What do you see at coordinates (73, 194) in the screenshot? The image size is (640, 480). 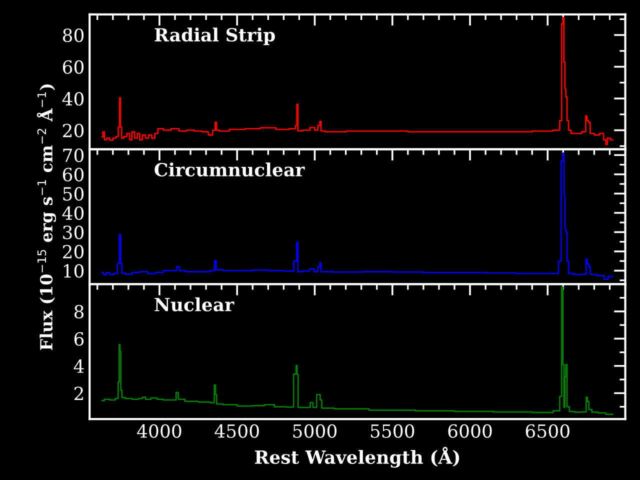 I see `y-tick-label: 50` at bounding box center [73, 194].